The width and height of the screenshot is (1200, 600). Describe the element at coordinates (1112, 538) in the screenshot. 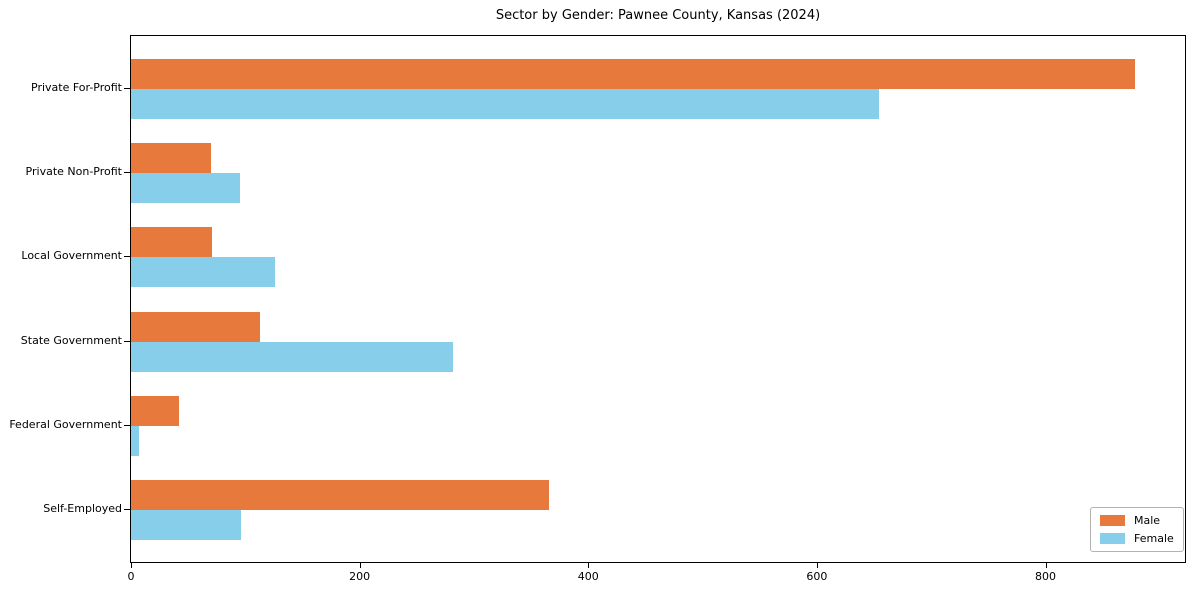

I see `female-series-swatch-icon` at that location.